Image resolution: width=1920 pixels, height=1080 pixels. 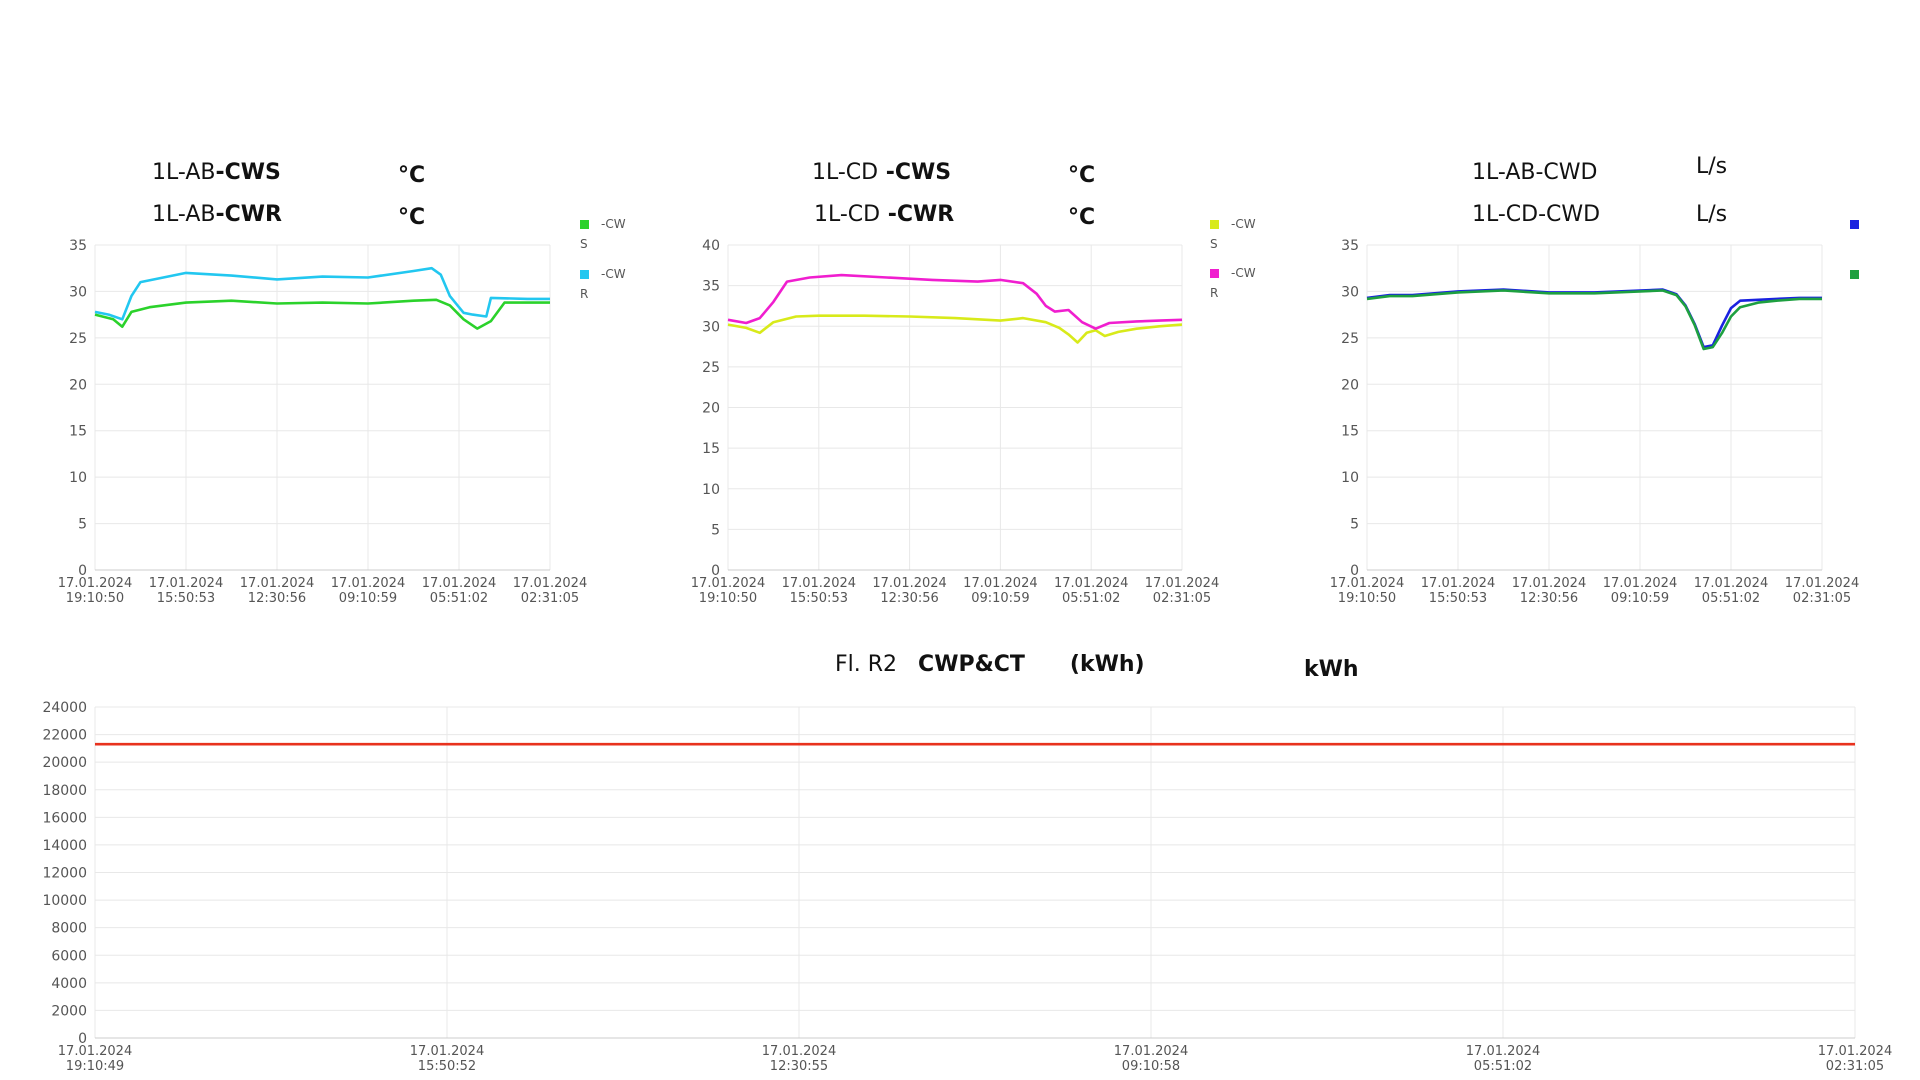 What do you see at coordinates (78, 292) in the screenshot?
I see `y-tick-label: 30` at bounding box center [78, 292].